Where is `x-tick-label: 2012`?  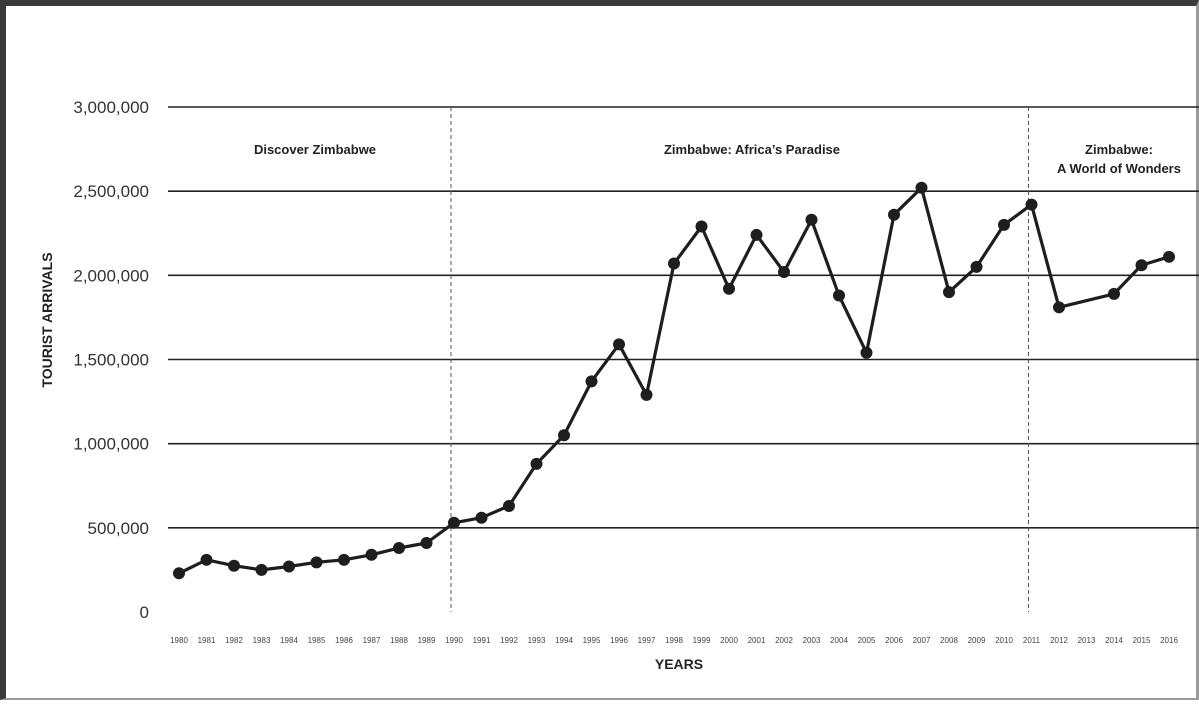
x-tick-label: 2012 is located at coordinates (1059, 640).